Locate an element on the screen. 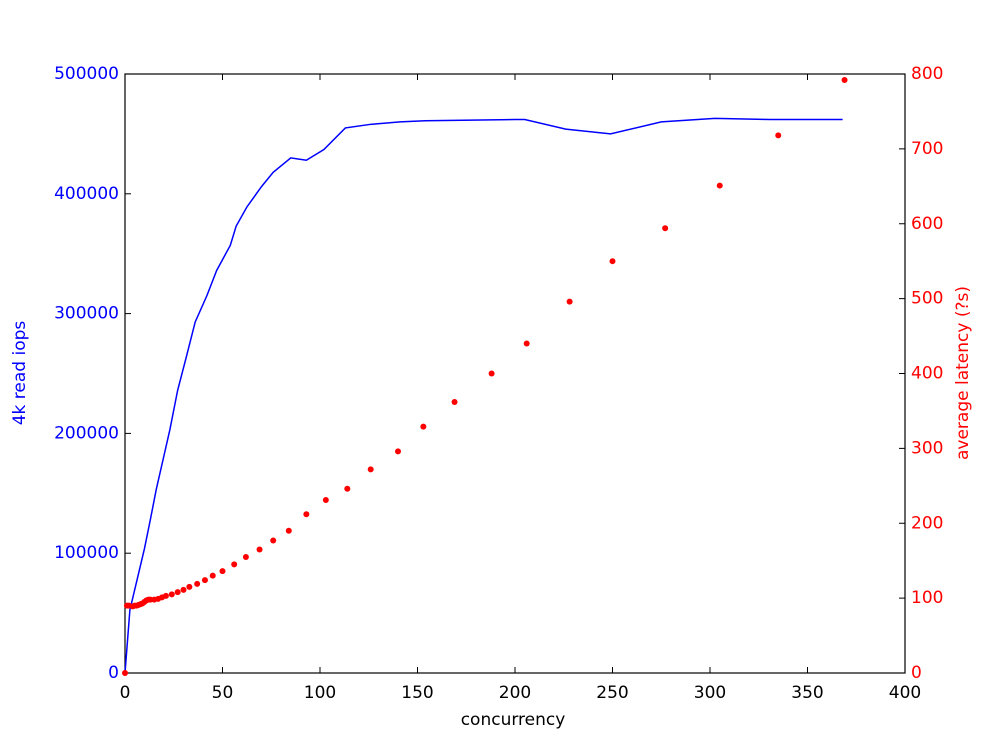 The height and width of the screenshot is (750, 1000). y2-tick-label: 800 is located at coordinates (927, 74).